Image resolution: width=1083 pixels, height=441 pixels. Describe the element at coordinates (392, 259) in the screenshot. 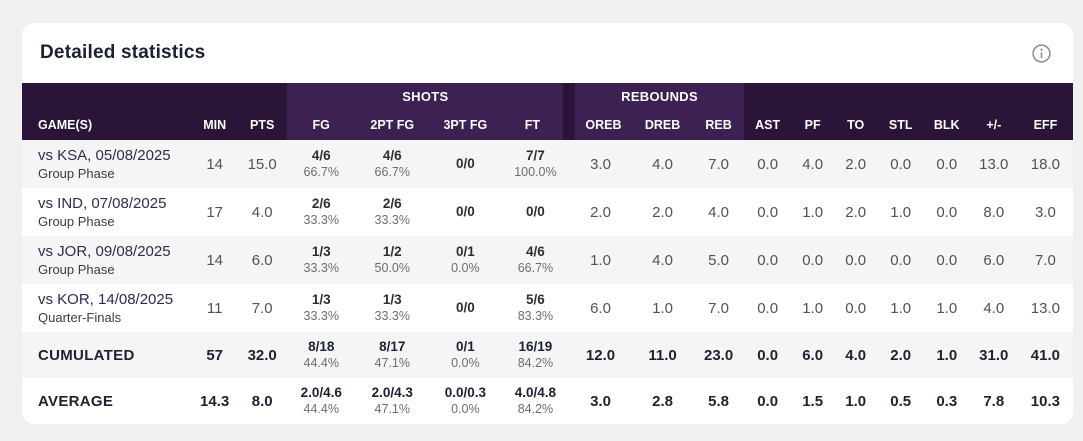

I see `stat-cell: 1/2 50.0%` at that location.